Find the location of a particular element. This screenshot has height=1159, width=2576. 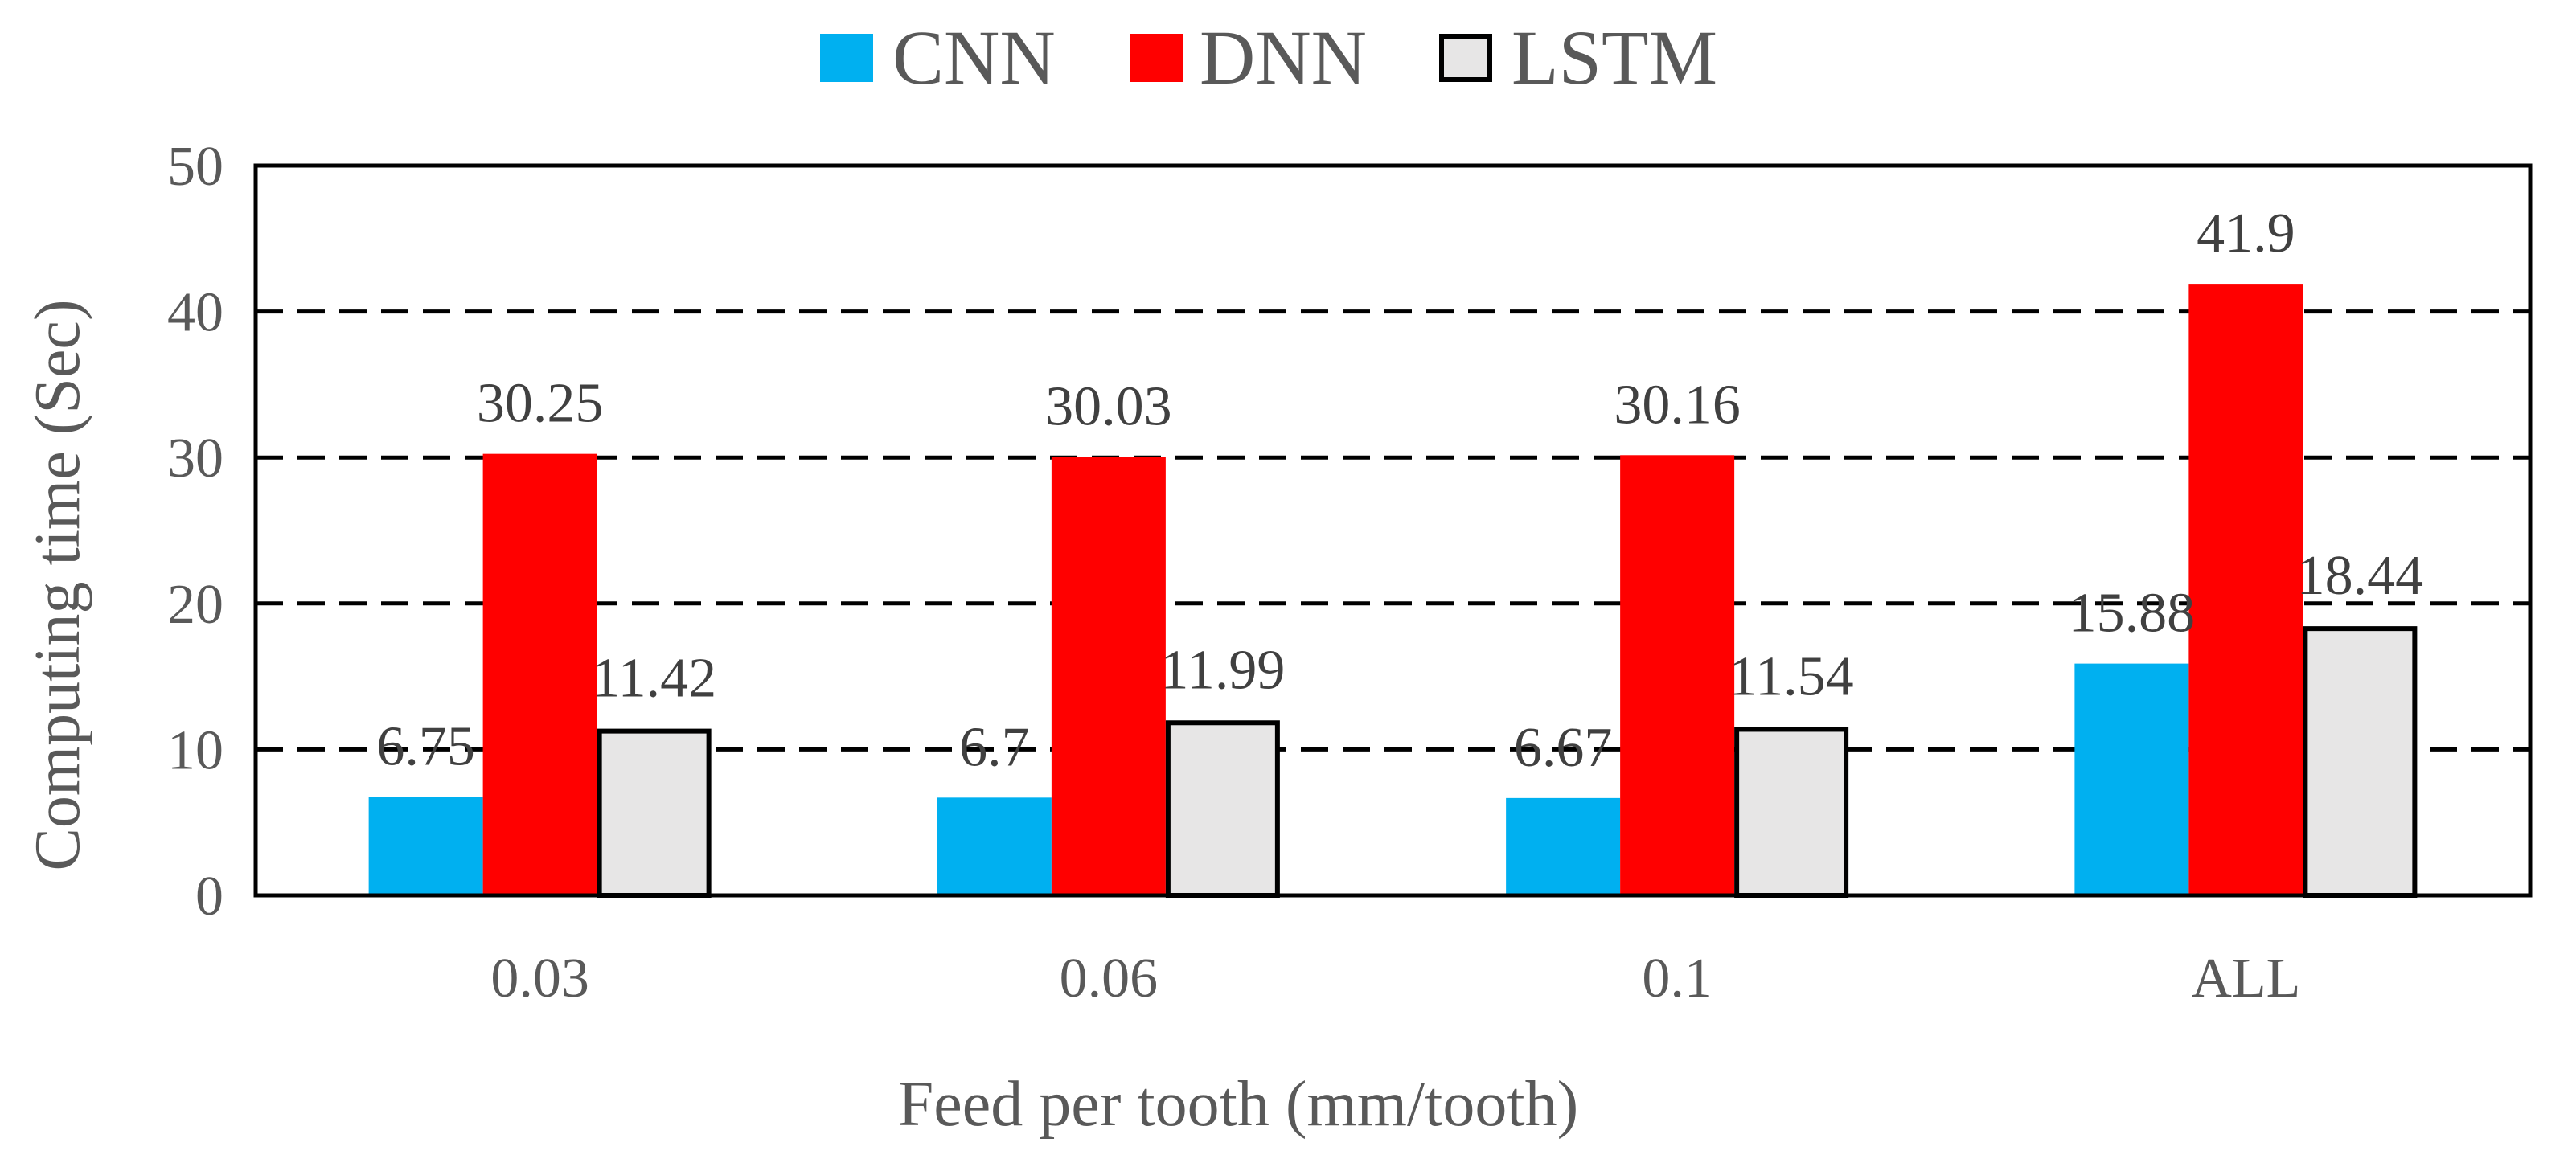

y-tick-label-0: 0 is located at coordinates (209, 897).